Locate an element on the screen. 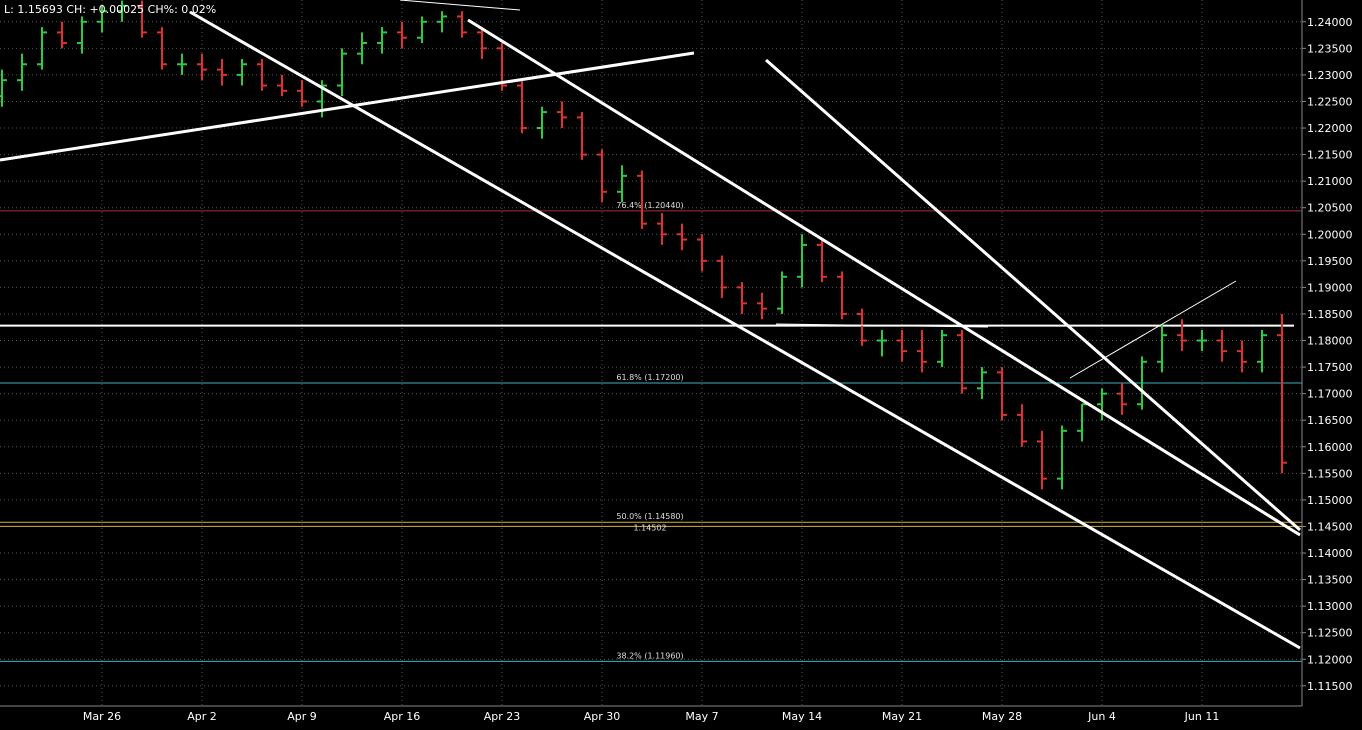 This screenshot has width=1362, height=730. y-tick-label: 1.11500 is located at coordinates (1330, 686).